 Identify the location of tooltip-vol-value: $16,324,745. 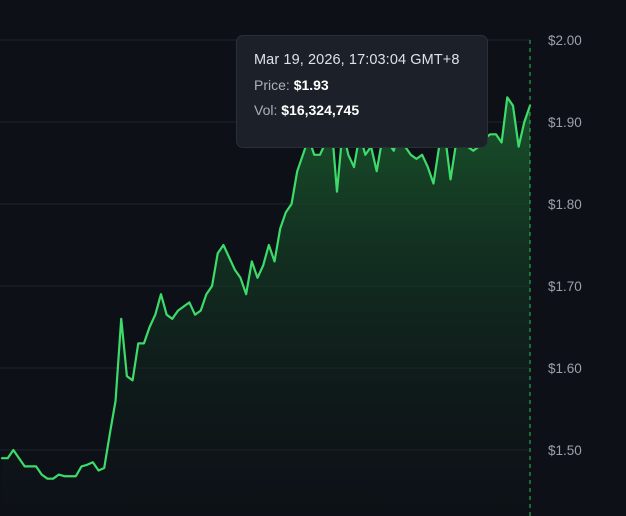
(320, 110).